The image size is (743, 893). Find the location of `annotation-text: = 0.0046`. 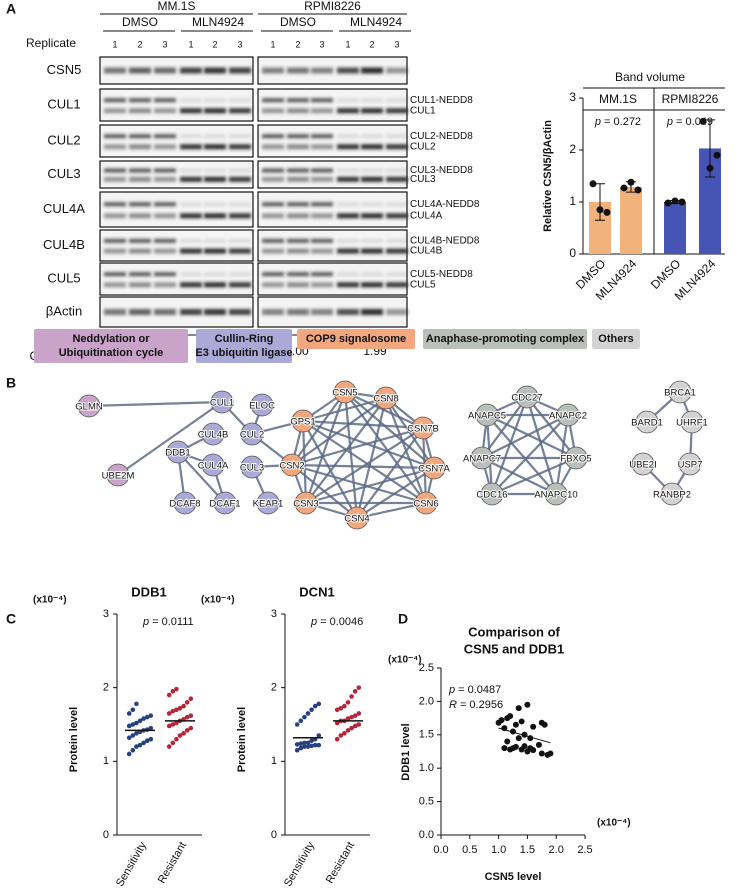

annotation-text: = 0.0046 is located at coordinates (341, 622).